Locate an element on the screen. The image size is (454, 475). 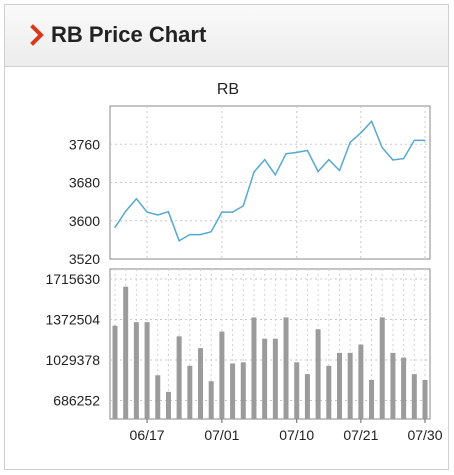
price-y-tick-label: 3760 is located at coordinates (84, 144).